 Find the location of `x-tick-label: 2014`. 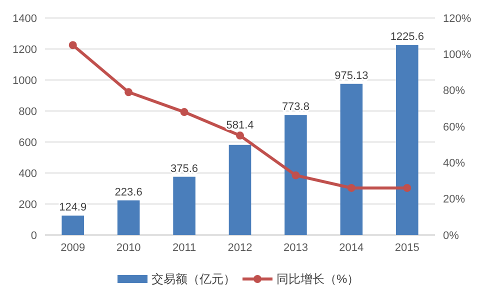

x-tick-label: 2014 is located at coordinates (351, 248).